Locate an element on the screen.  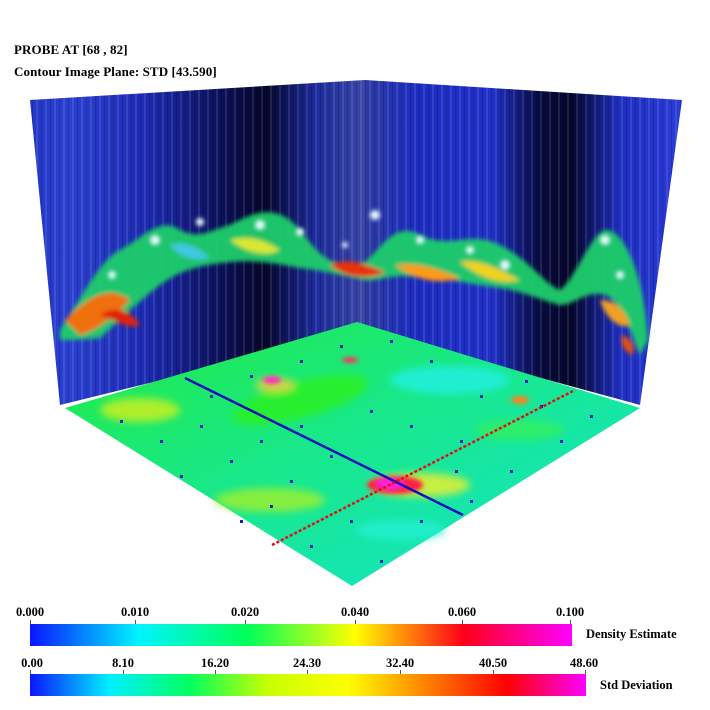
tick-label: 8.10 is located at coordinates (123, 663).